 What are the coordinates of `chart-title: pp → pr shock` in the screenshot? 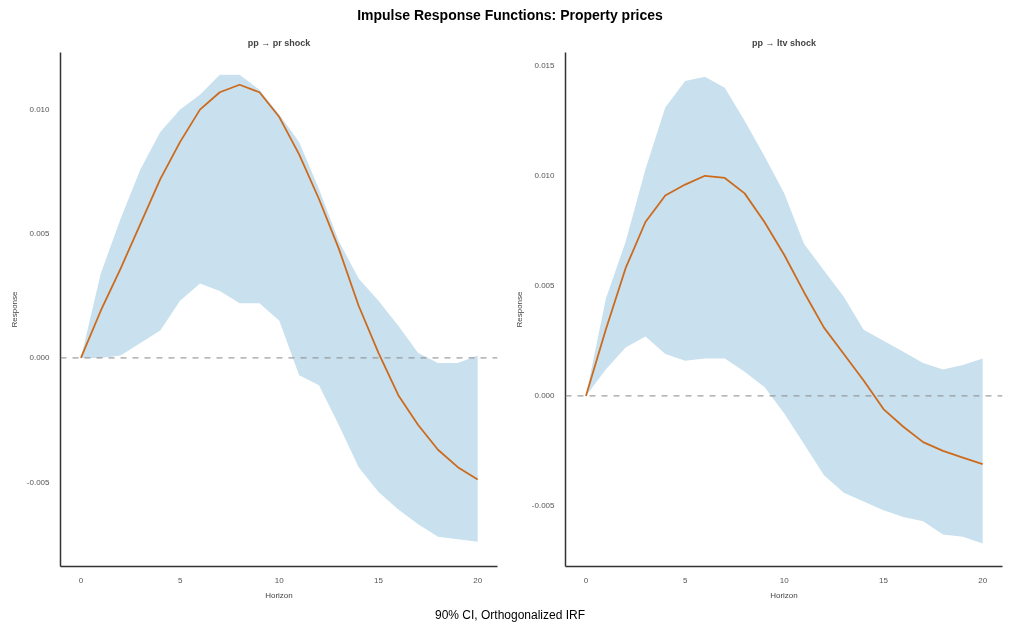 It's located at (279, 42).